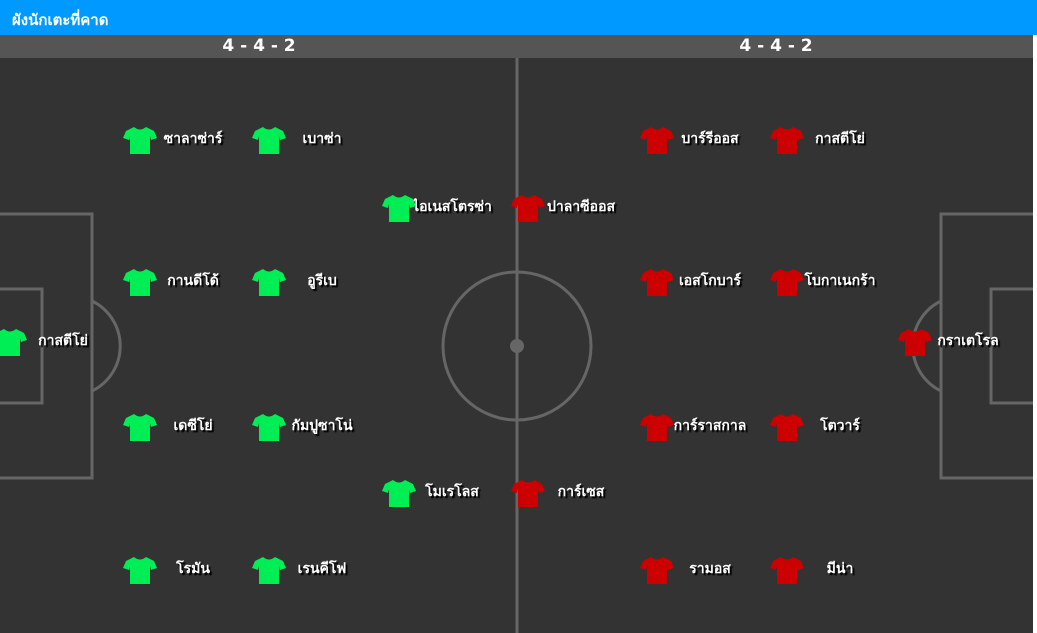 This screenshot has height=633, width=1037. I want to click on player-home: ซาลาซ่าร์, so click(193, 140).